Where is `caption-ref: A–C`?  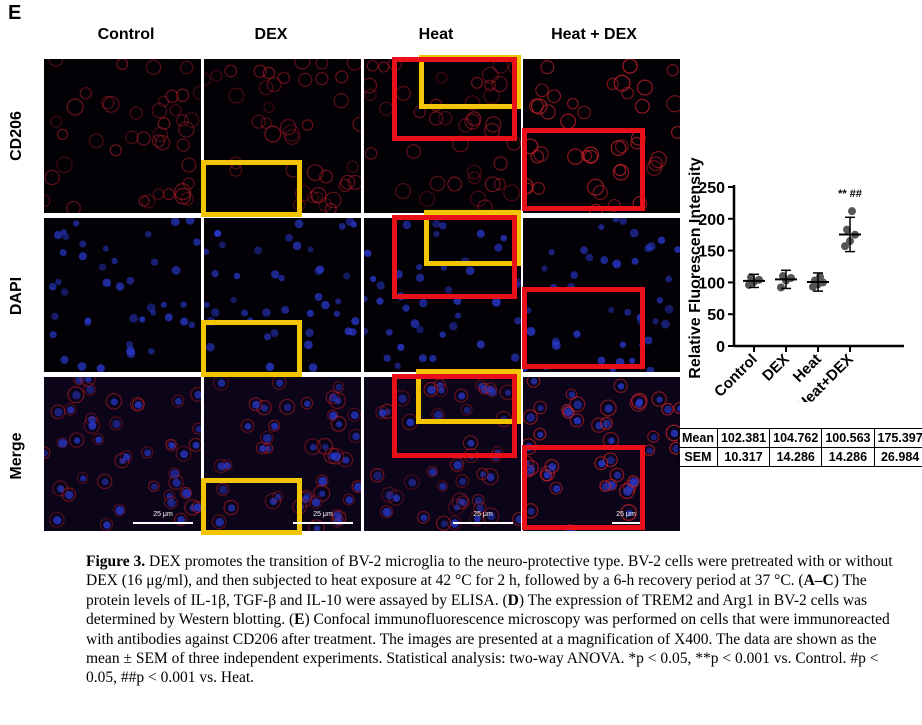
caption-ref: A–C is located at coordinates (818, 581).